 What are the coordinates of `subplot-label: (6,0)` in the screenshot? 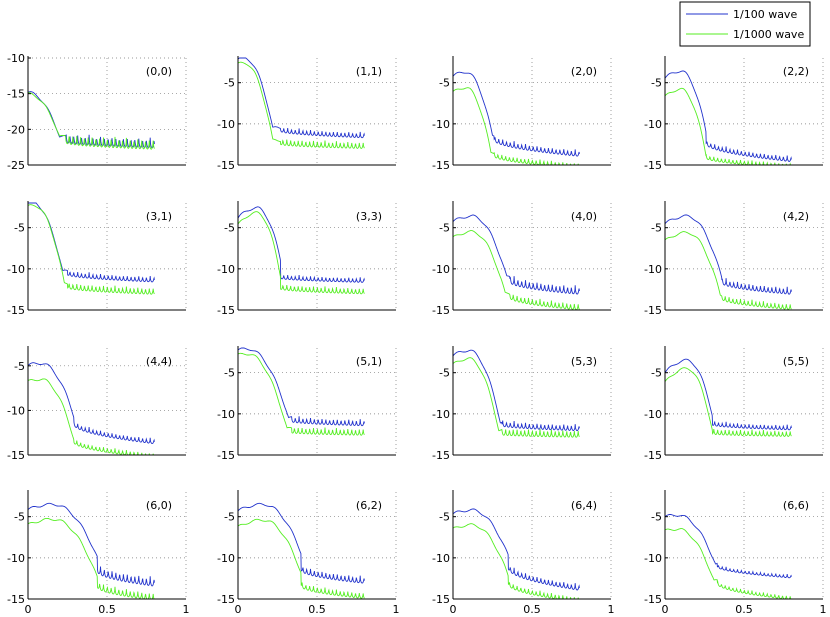 It's located at (159, 505).